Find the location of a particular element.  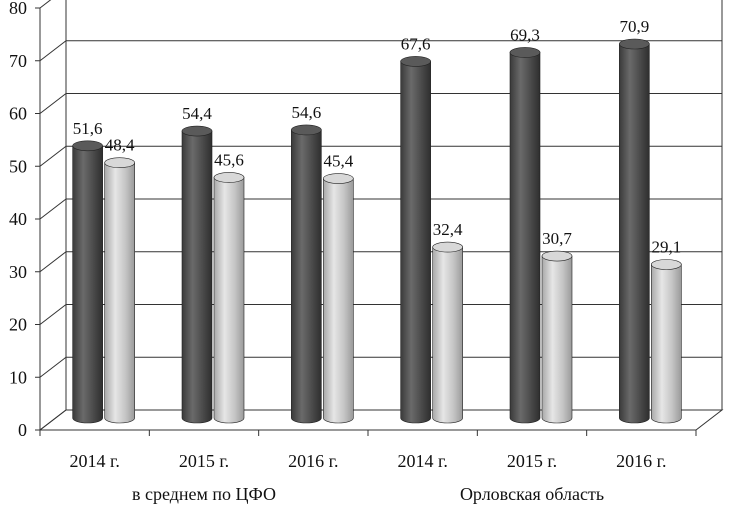

y-tick-label: 60 is located at coordinates (18, 114).